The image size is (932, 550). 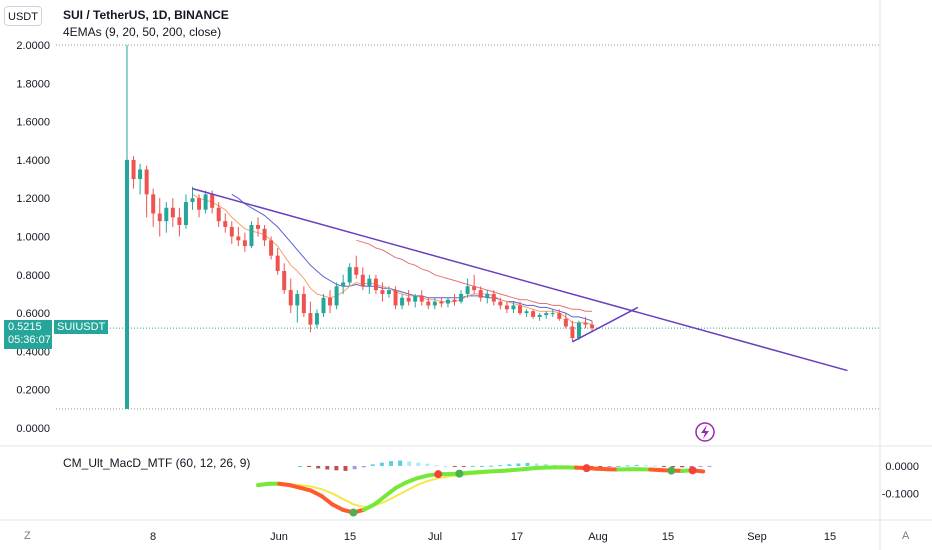 I want to click on price-tick-label: 1.8000, so click(x=33, y=84).